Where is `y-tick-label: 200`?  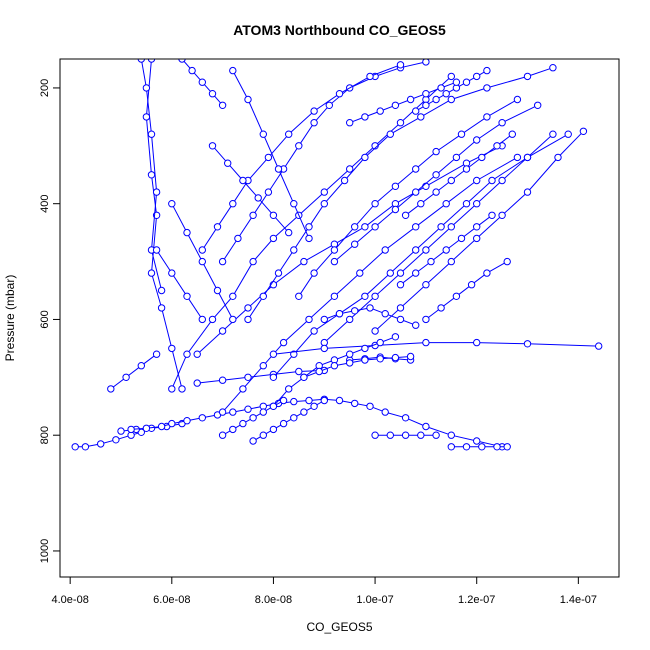
y-tick-label: 200 is located at coordinates (45, 88).